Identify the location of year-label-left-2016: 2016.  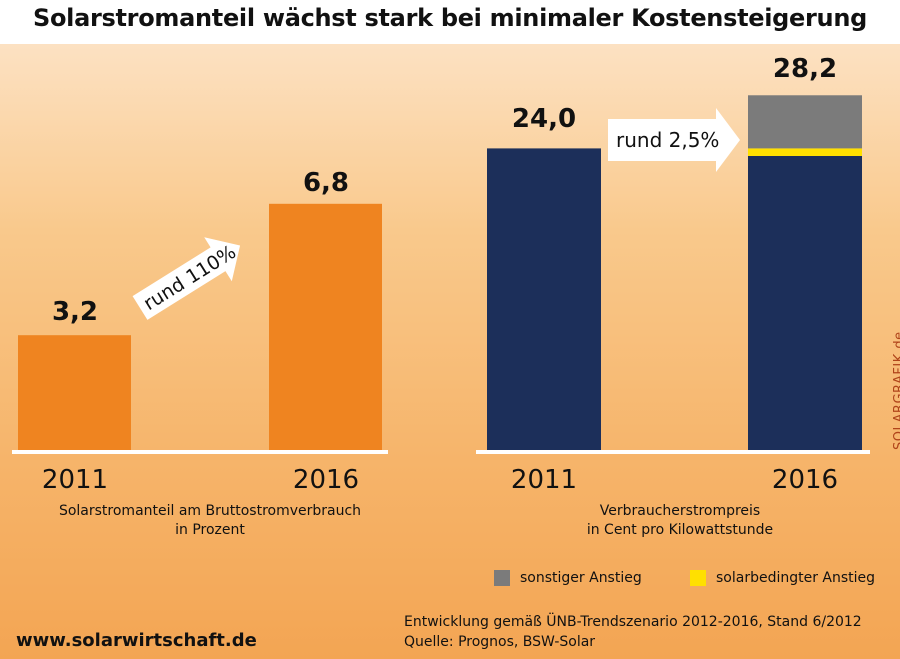
(326, 480).